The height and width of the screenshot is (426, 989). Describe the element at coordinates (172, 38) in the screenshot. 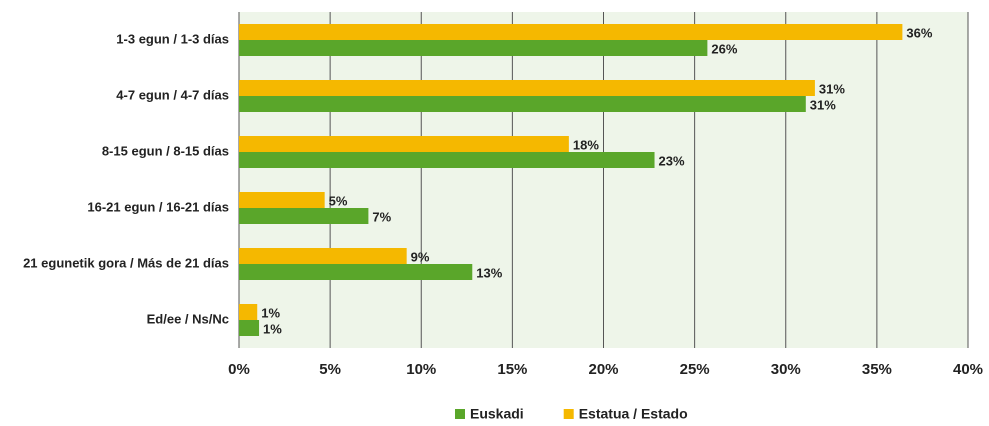

I see `y-tick-label: 1-3 egun / 1-3 días` at that location.